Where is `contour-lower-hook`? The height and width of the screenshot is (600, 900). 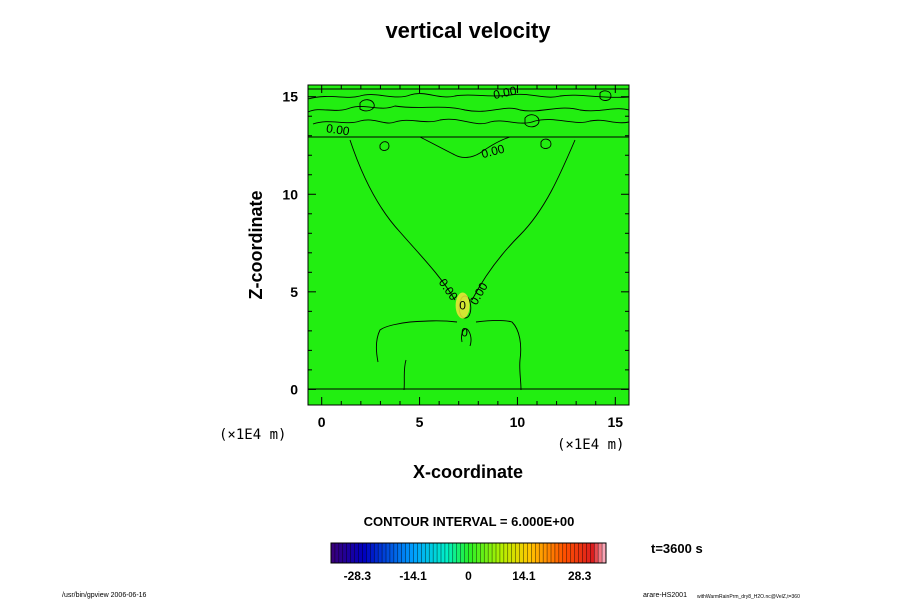 contour-lower-hook is located at coordinates (466, 337).